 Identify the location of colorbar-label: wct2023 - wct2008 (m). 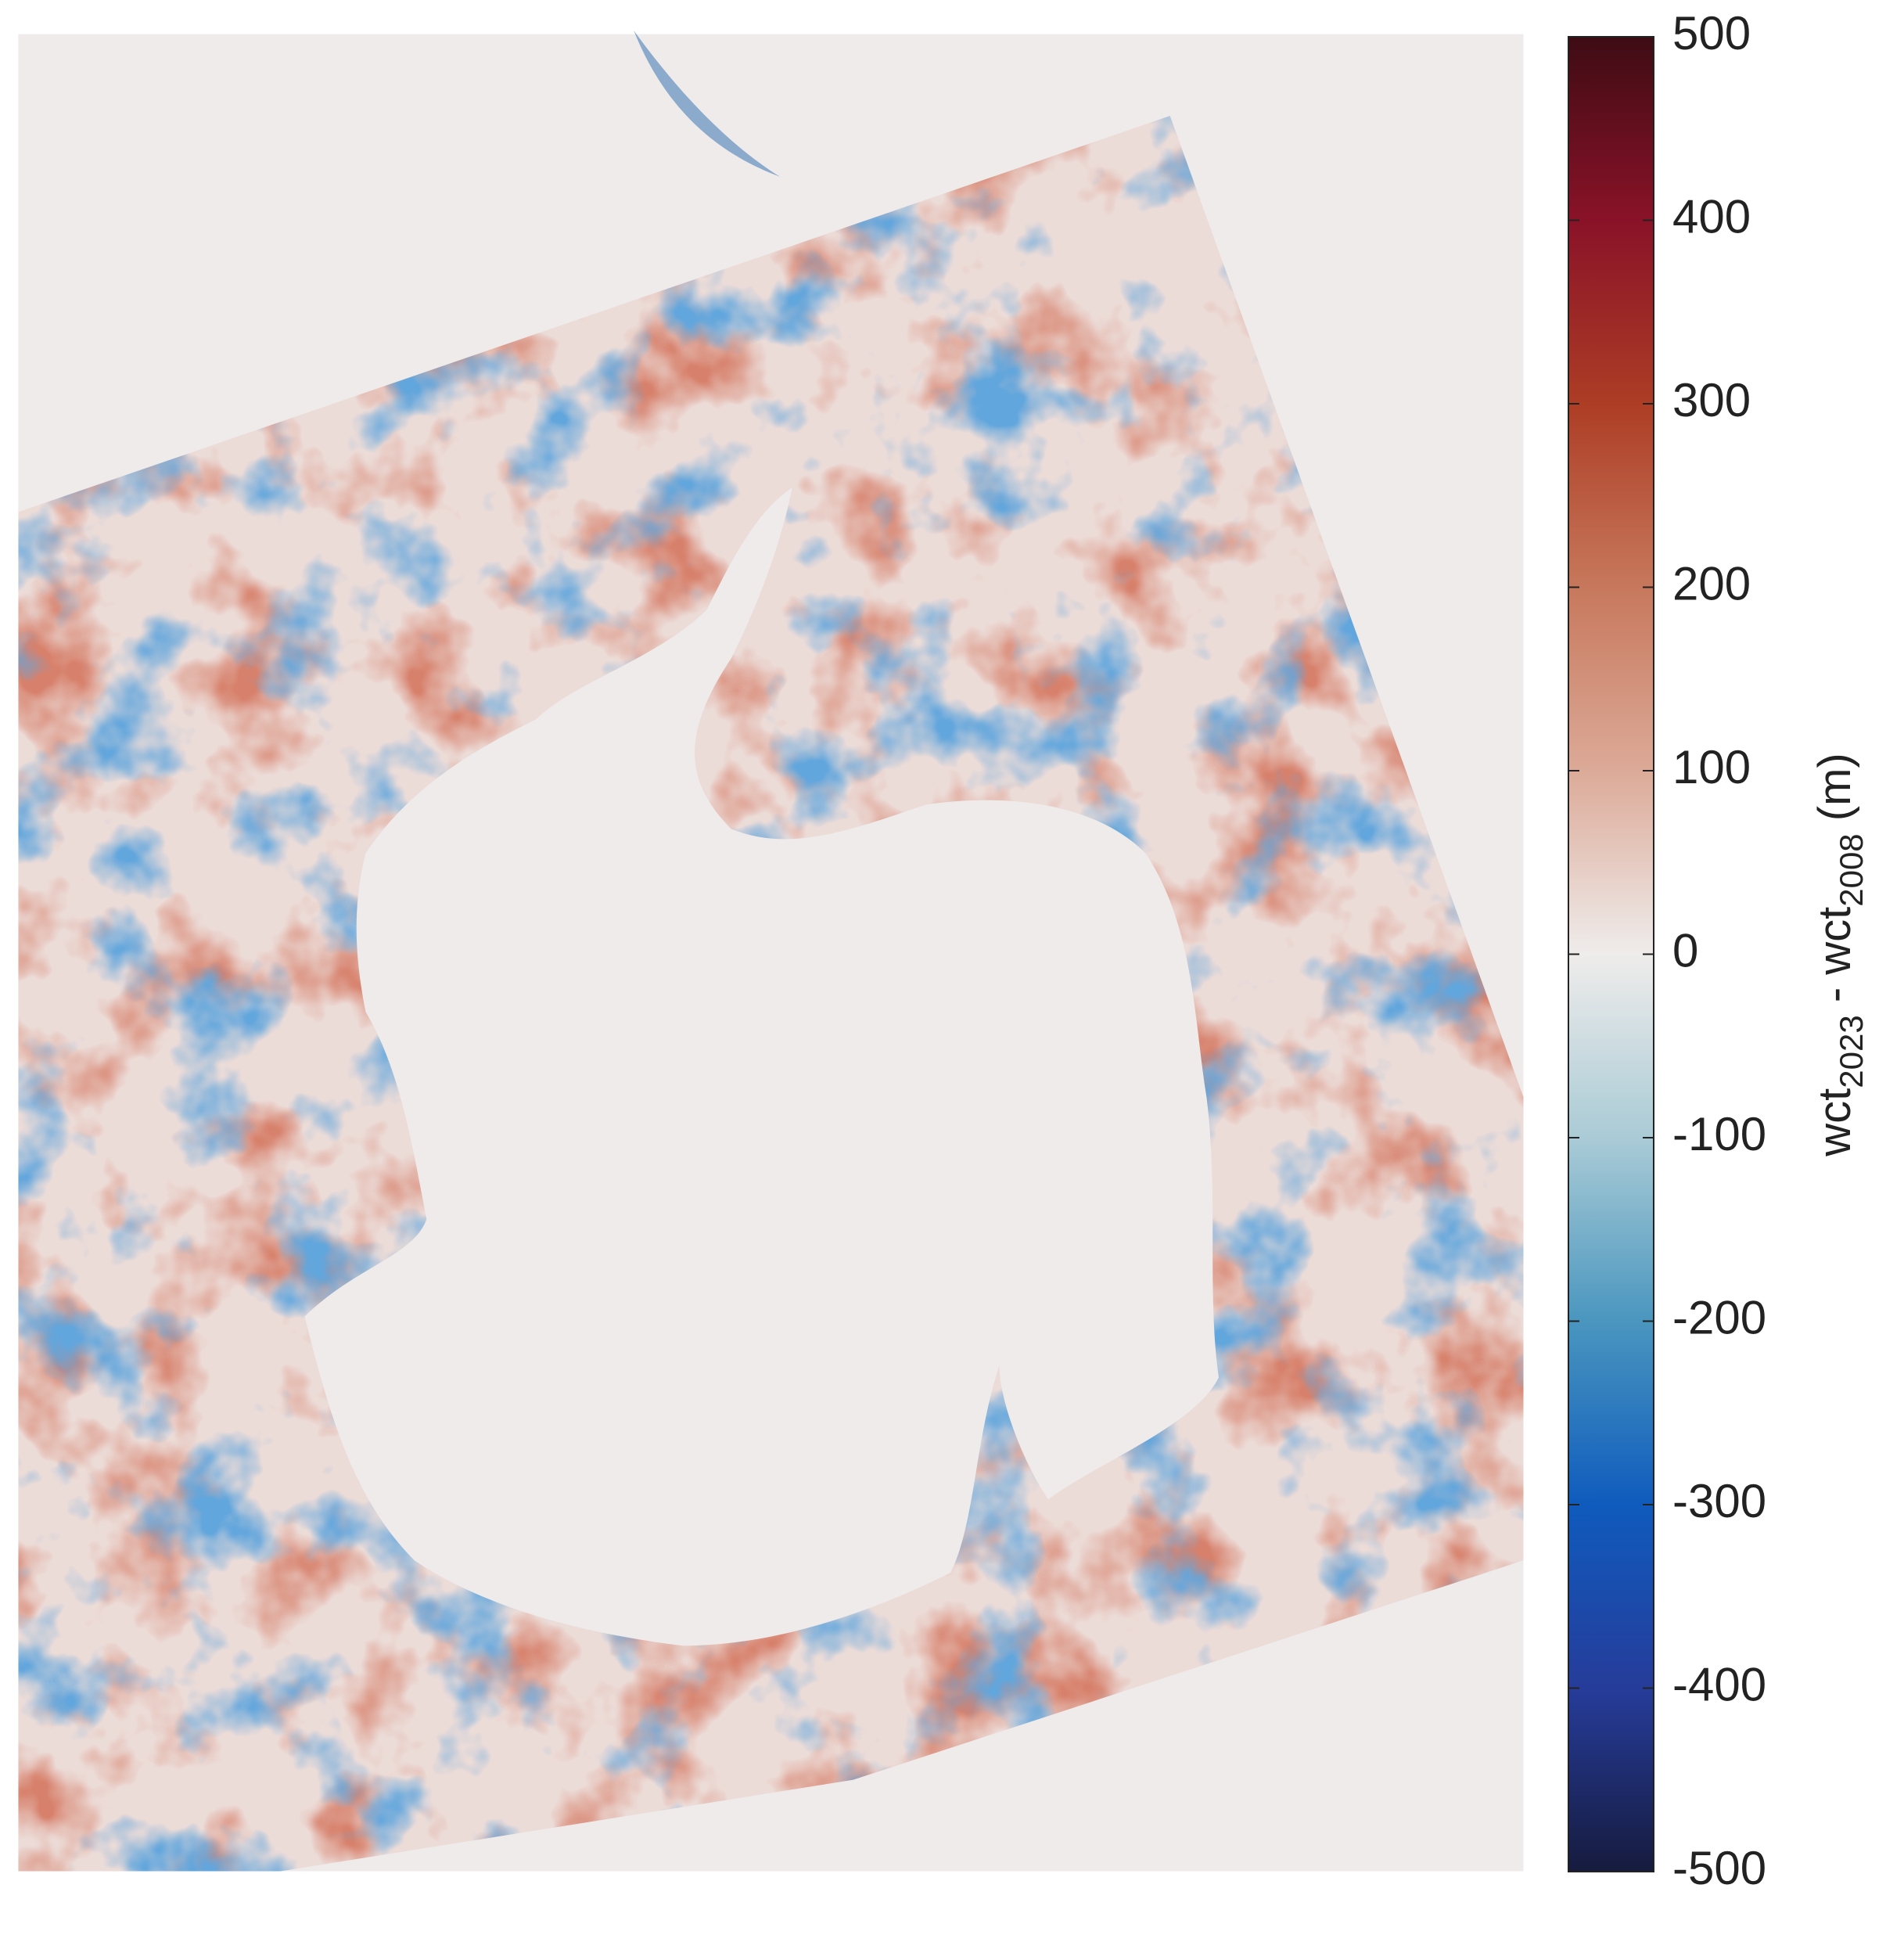
(1839, 954).